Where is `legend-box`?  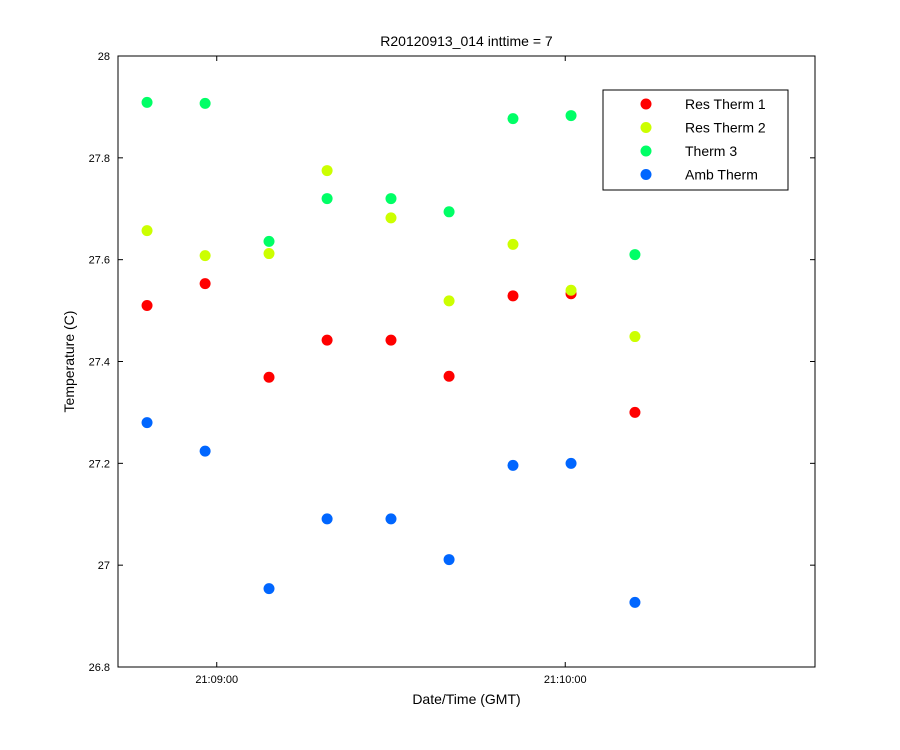 legend-box is located at coordinates (695, 140).